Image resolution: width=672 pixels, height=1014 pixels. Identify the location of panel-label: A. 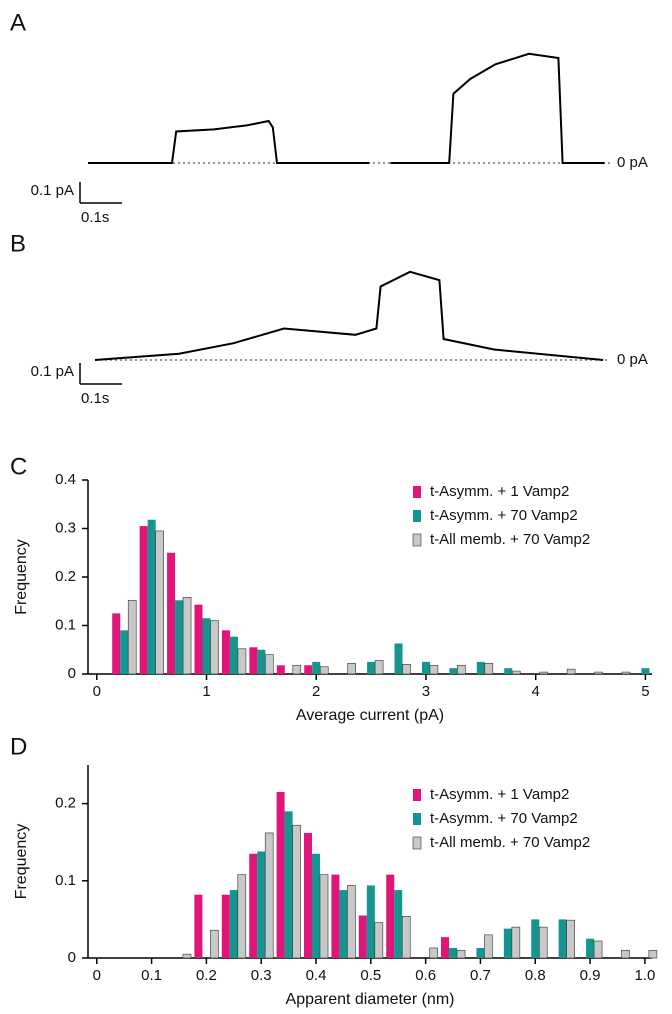
(18, 22).